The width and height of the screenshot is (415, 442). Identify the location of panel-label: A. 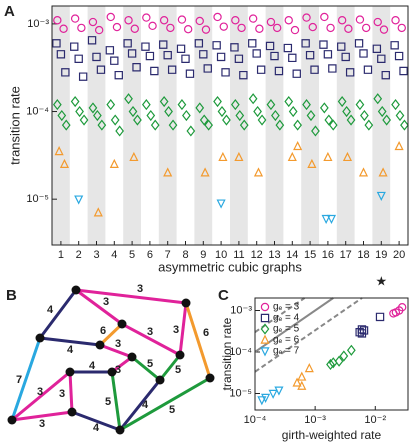
(9, 11).